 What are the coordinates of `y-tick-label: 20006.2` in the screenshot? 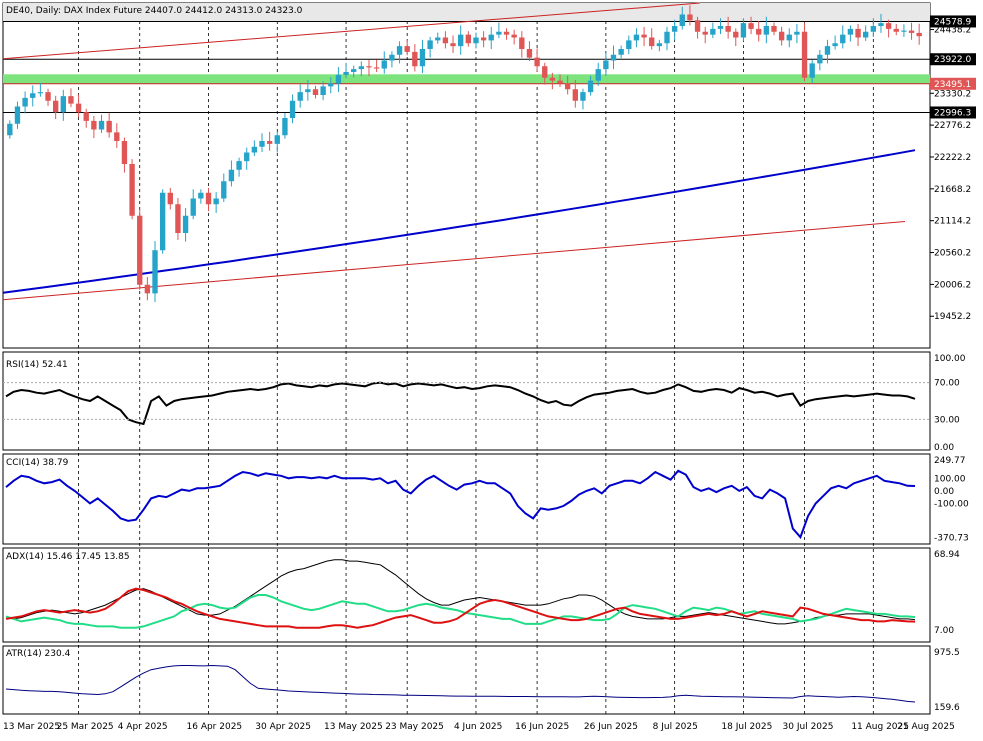 It's located at (952, 285).